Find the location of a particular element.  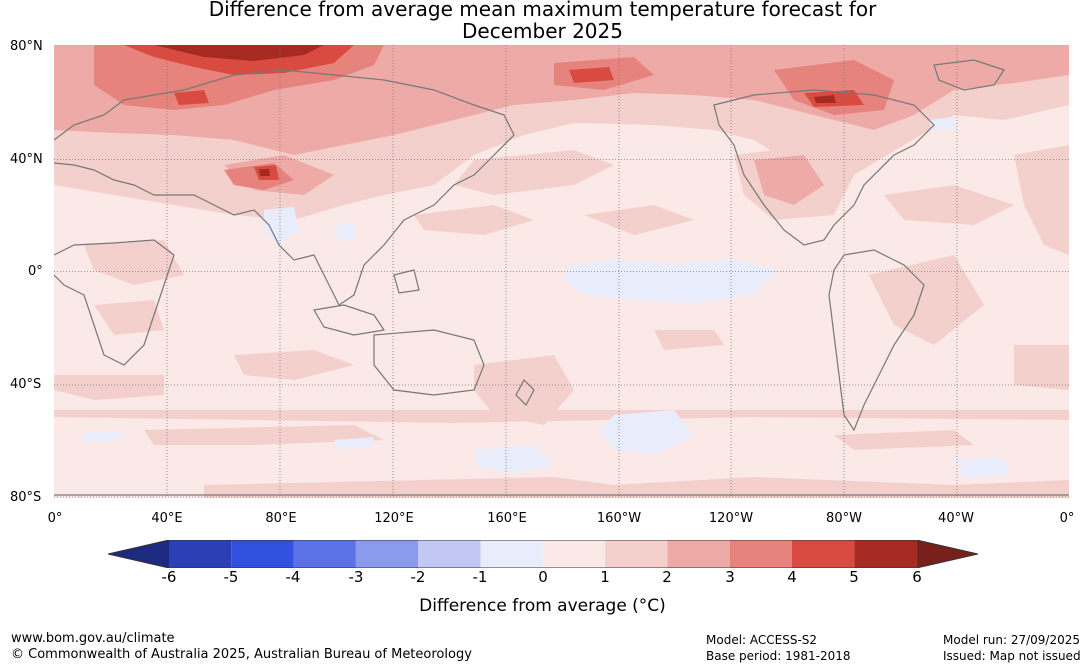

issued-status: Issued: Map not issued is located at coordinates (1012, 656).